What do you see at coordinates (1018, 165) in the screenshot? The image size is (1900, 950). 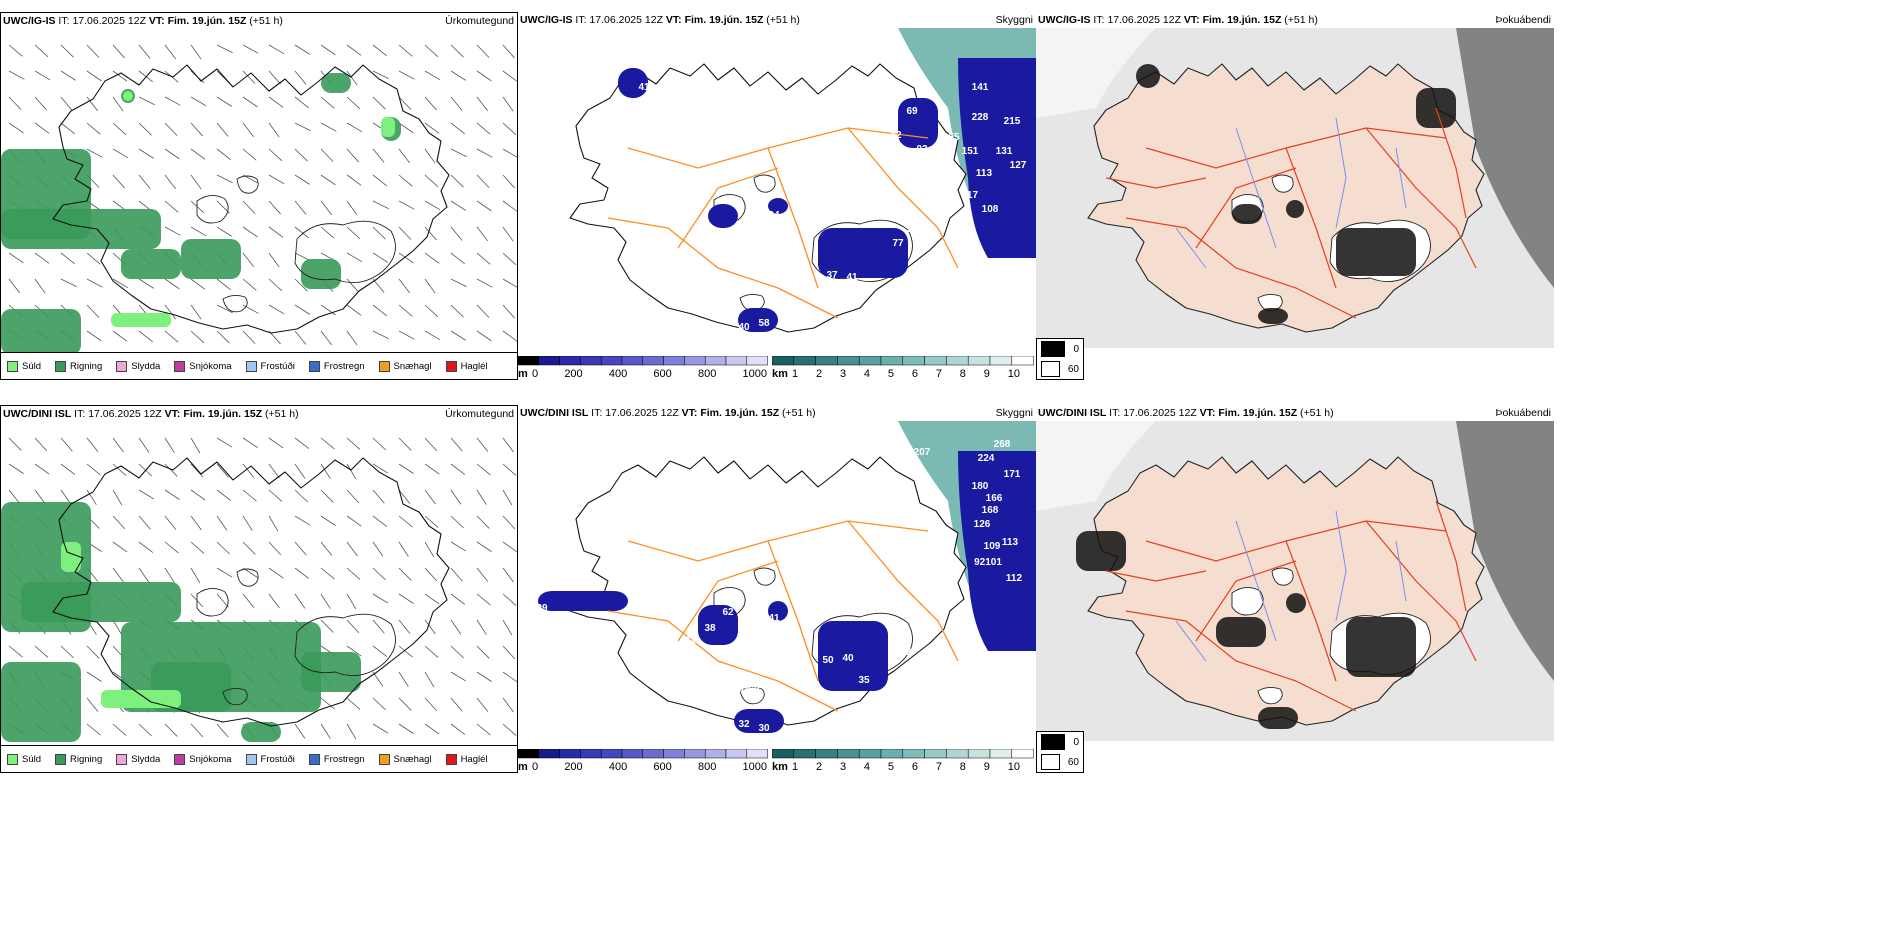 I see `cloud-base-label: 127` at bounding box center [1018, 165].